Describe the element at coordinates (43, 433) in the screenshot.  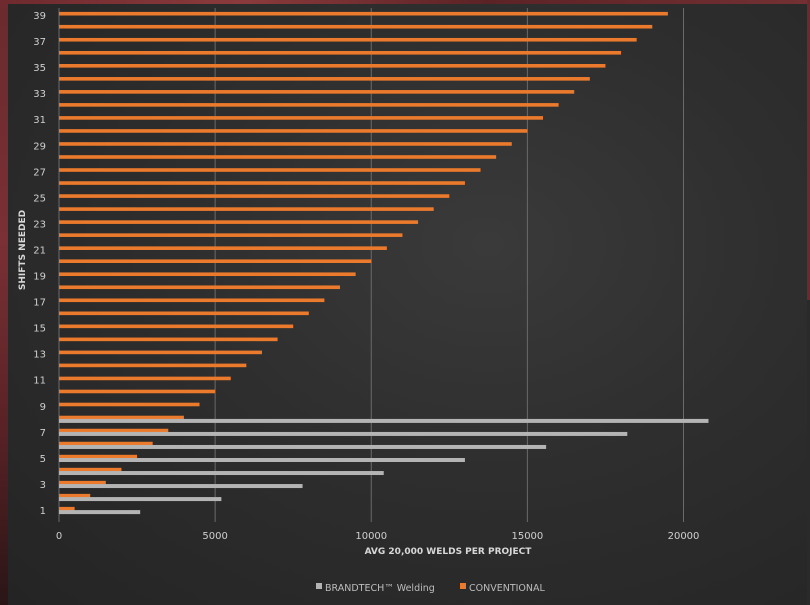
I see `y-tick-7: 7` at that location.